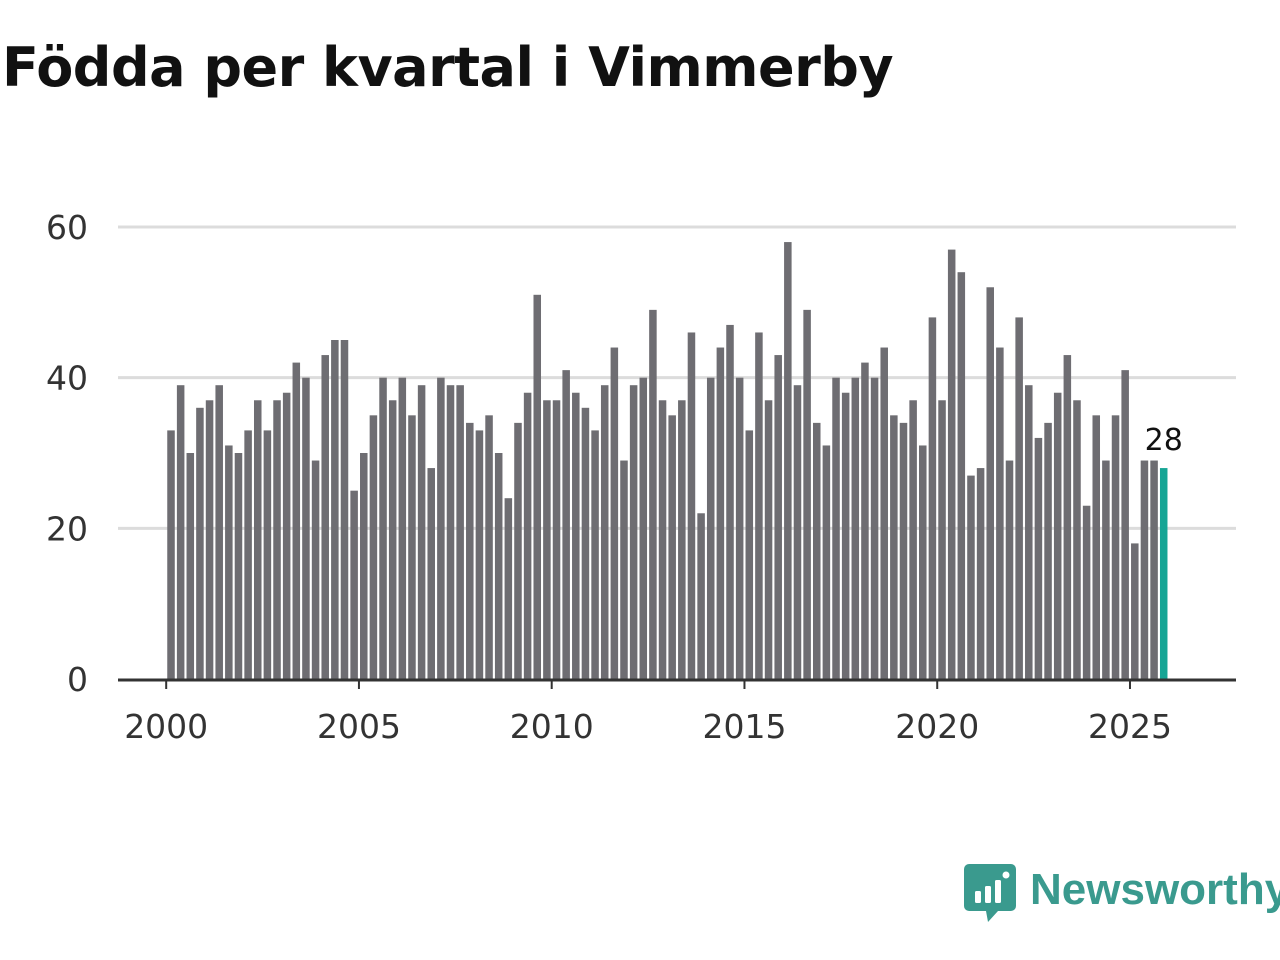 The height and width of the screenshot is (960, 1280). Describe the element at coordinates (990, 893) in the screenshot. I see `newsworthy-logo-icon` at that location.